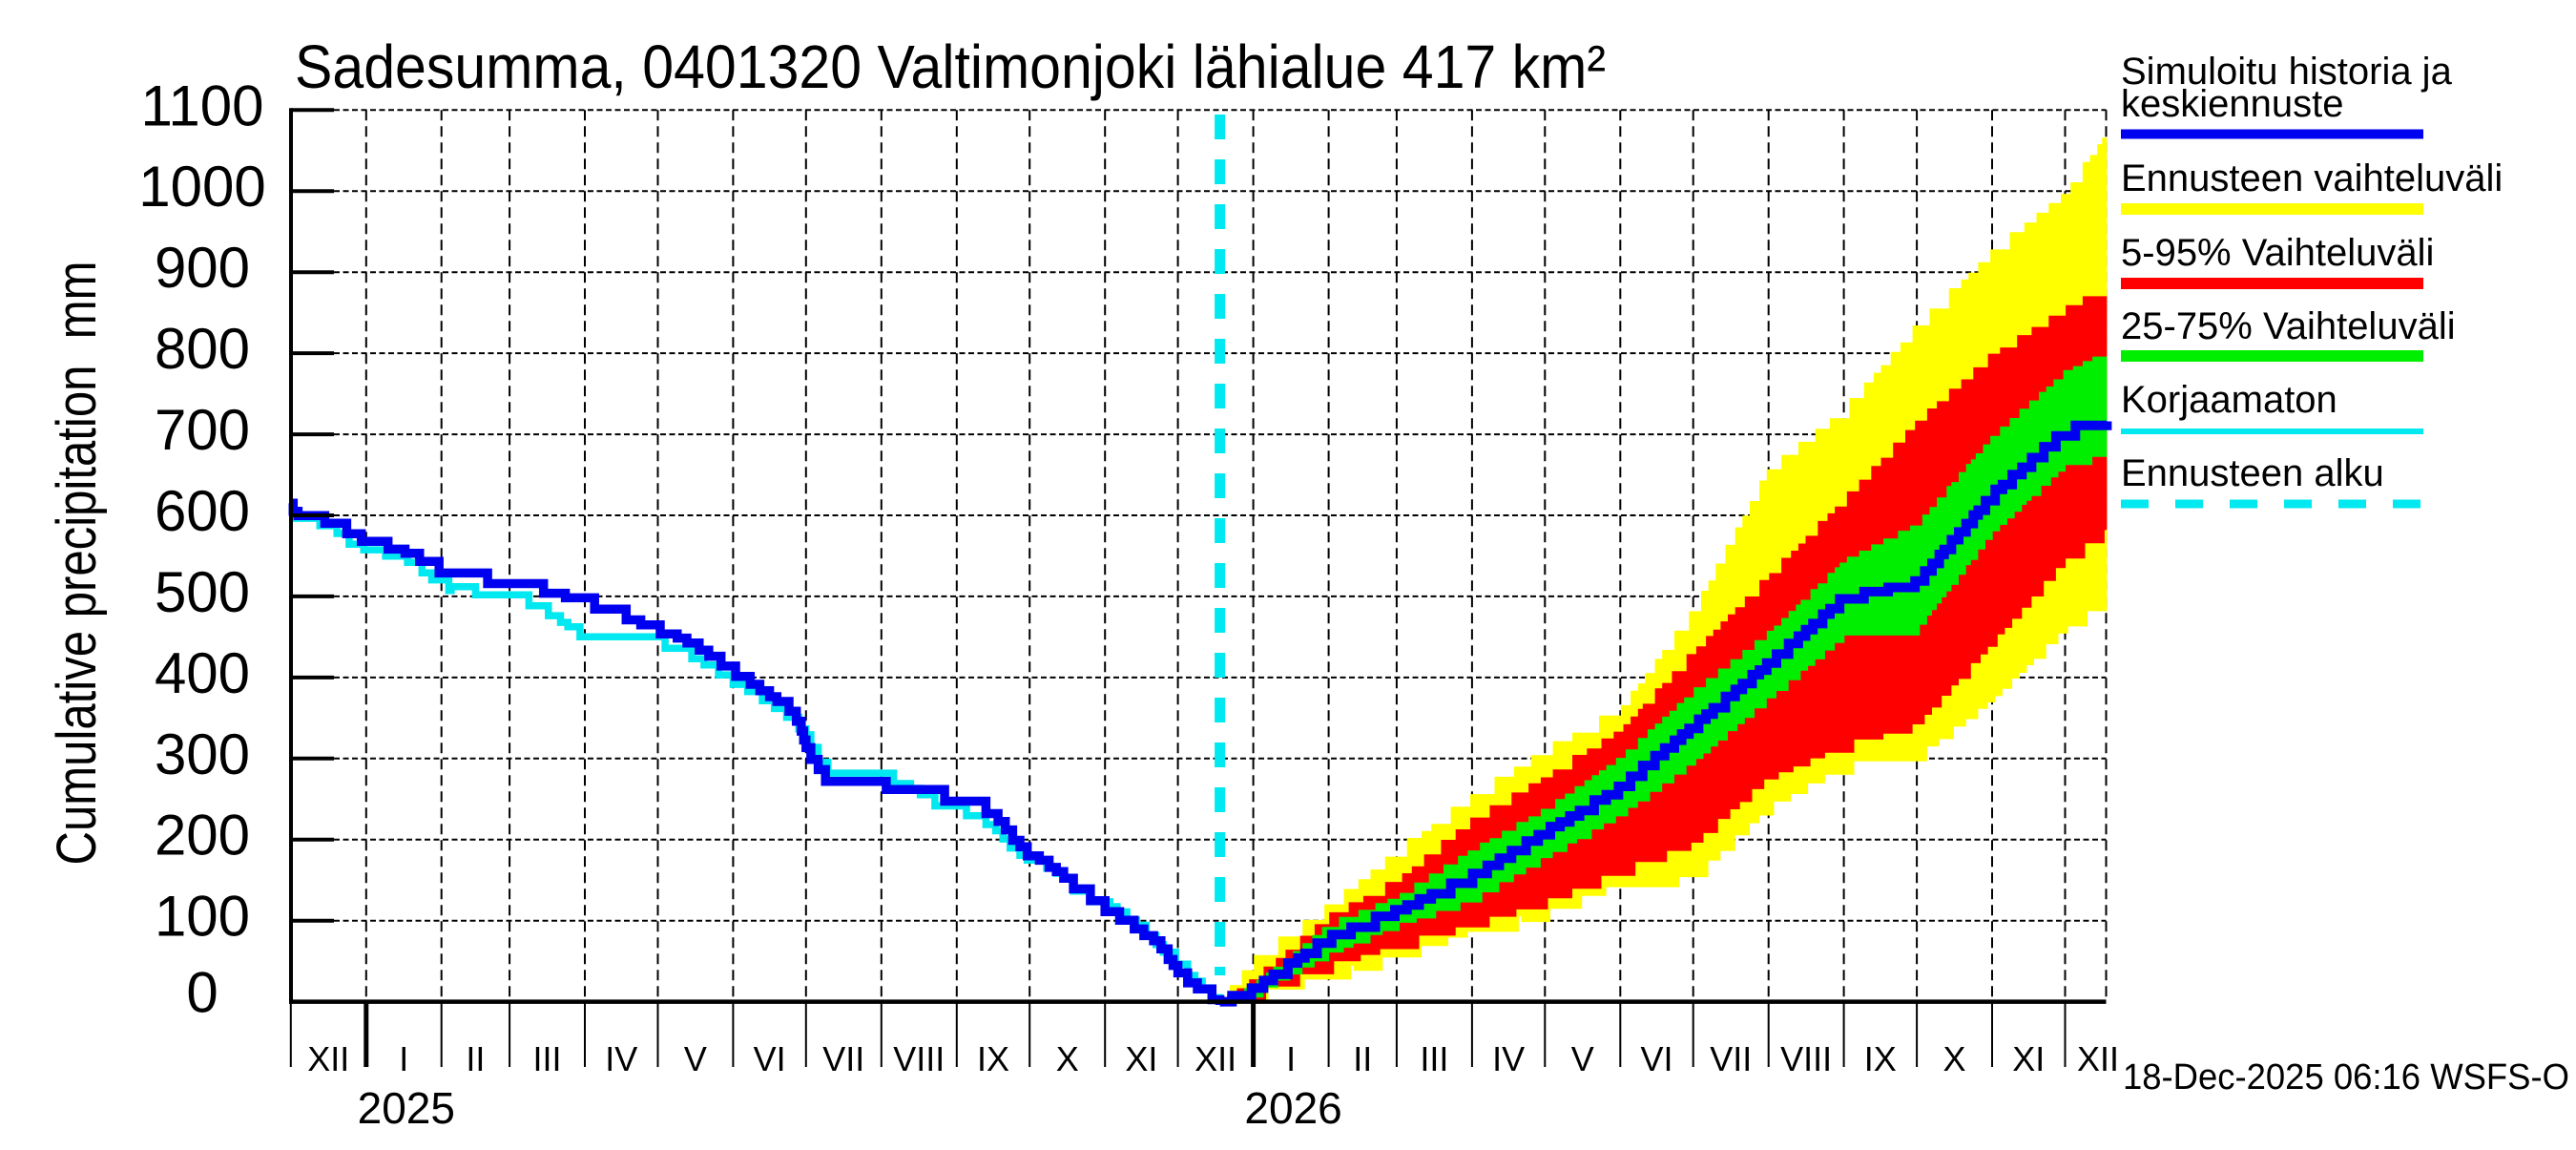  I want to click on svg-text: 300, so click(202, 754).